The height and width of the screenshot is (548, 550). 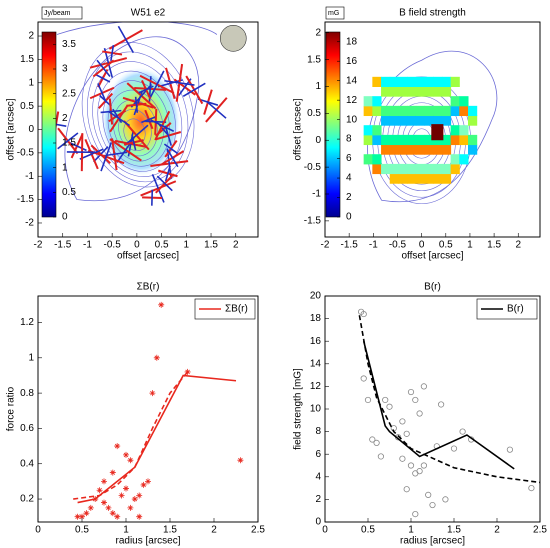 What do you see at coordinates (432, 541) in the screenshot?
I see `x-axis-label: radius [arcsec]` at bounding box center [432, 541].